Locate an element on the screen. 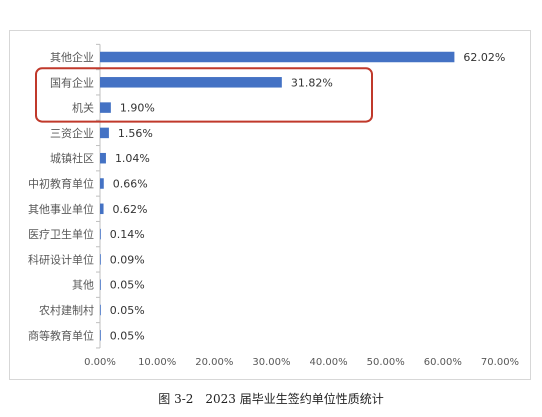  category-label: 机关 is located at coordinates (83, 108).